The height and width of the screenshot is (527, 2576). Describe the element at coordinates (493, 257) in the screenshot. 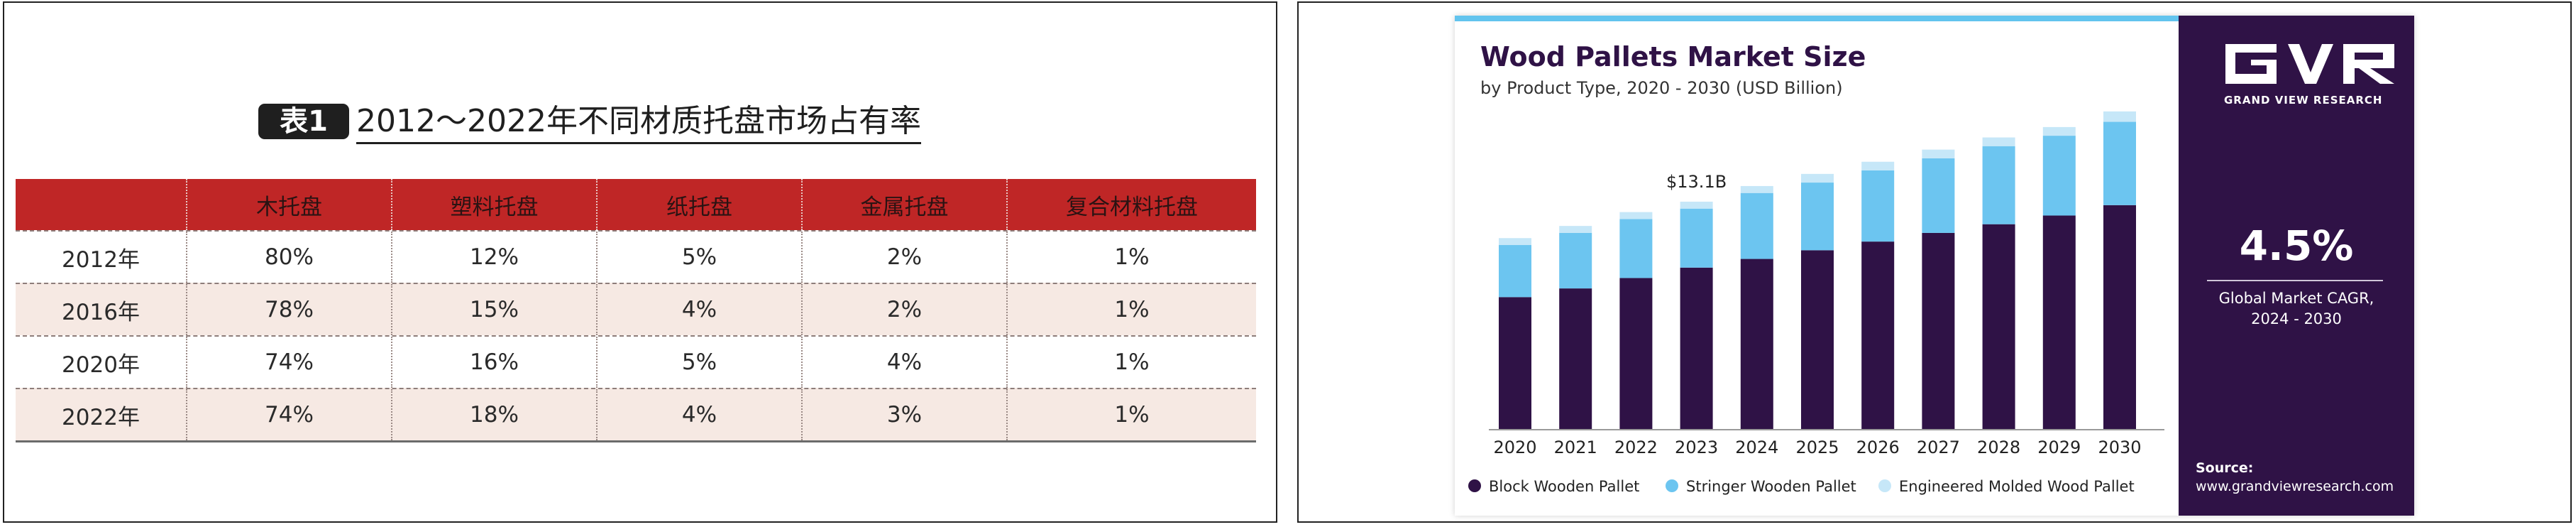

I see `table-cell: 12%` at that location.